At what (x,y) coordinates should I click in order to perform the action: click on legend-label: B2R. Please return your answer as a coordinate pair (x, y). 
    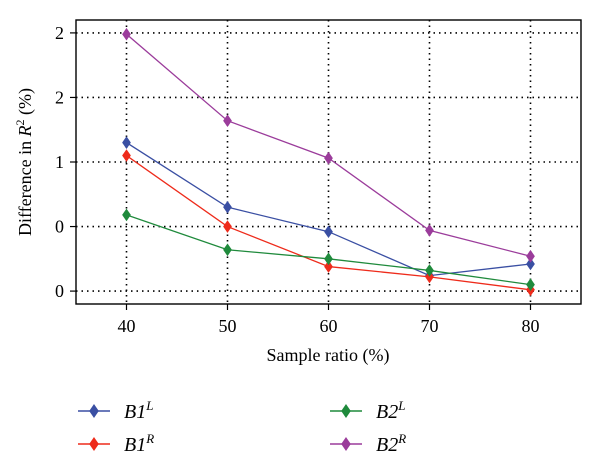
    Looking at the image, I should click on (391, 443).